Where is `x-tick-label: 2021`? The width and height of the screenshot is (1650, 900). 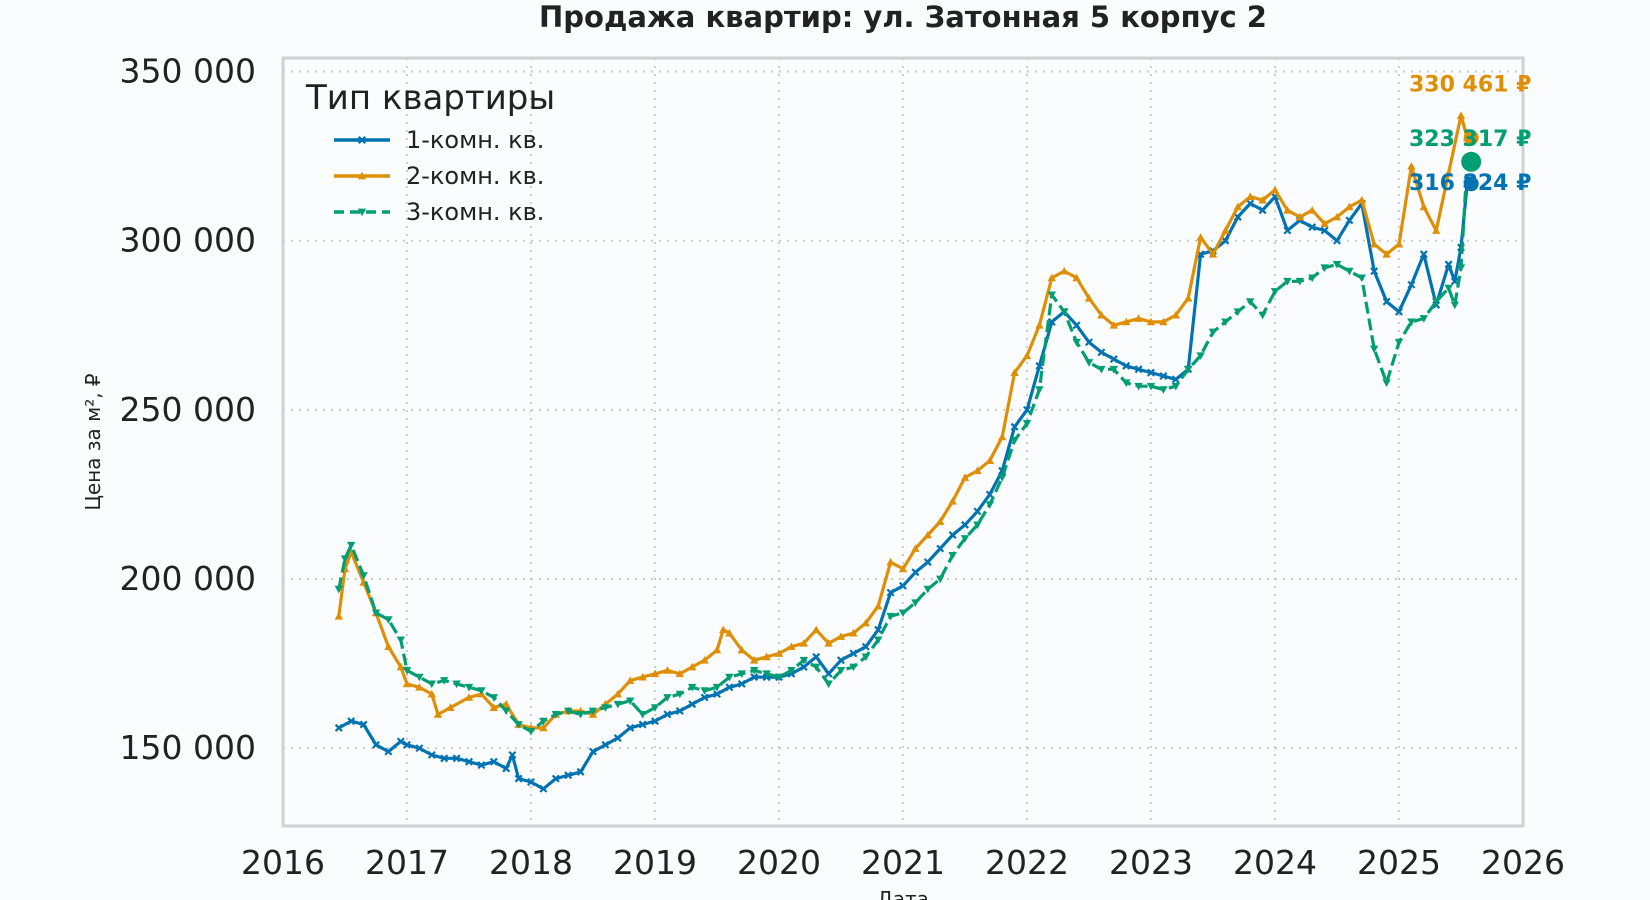 x-tick-label: 2021 is located at coordinates (903, 862).